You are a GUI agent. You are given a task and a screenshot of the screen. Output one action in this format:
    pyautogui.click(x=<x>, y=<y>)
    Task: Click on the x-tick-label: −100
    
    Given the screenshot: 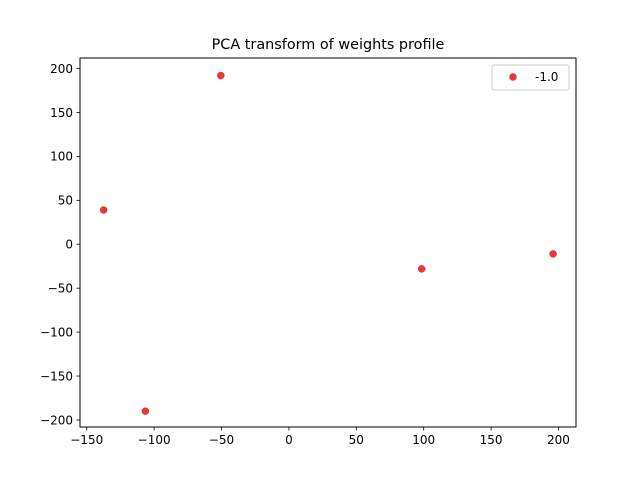 What is the action you would take?
    pyautogui.click(x=154, y=440)
    